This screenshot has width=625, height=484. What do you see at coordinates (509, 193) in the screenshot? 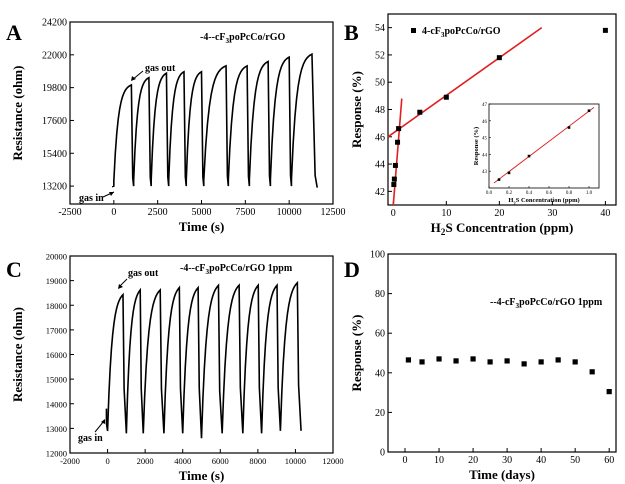
I see `inset-x-tick-label: 0.2` at bounding box center [509, 193].